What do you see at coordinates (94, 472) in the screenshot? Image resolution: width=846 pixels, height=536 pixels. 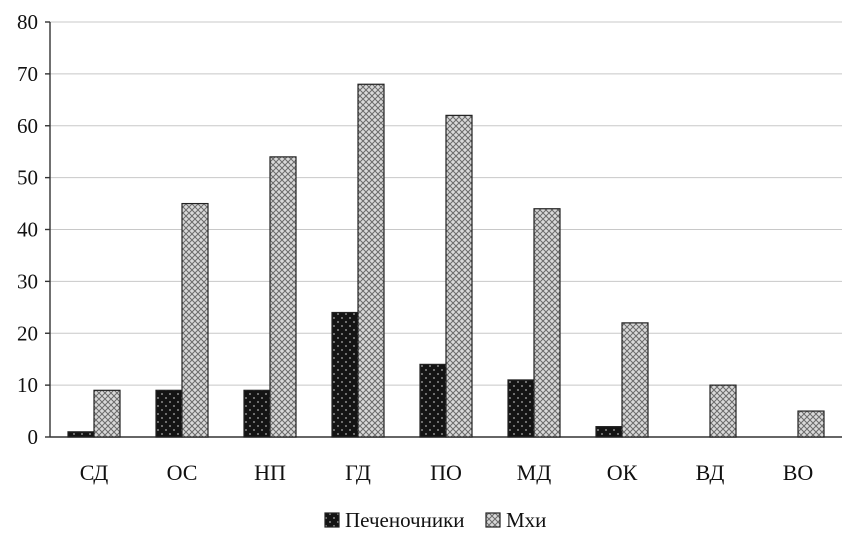 I see `x-category-label: СД` at bounding box center [94, 472].